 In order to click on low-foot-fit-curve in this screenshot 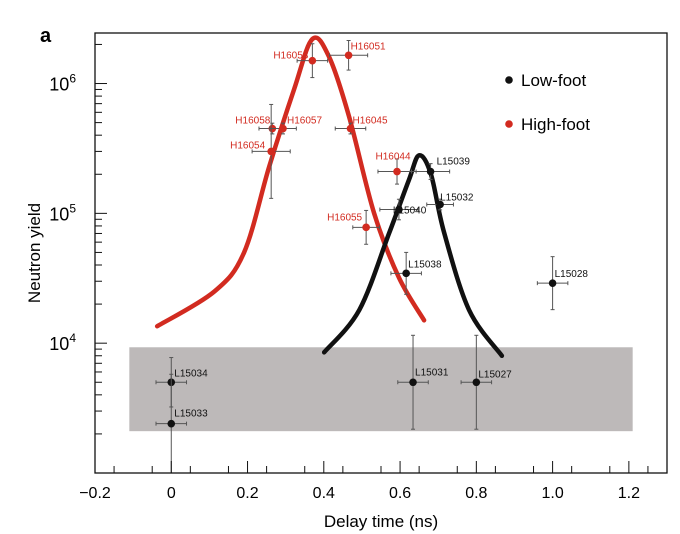, I will do `click(413, 256)`.